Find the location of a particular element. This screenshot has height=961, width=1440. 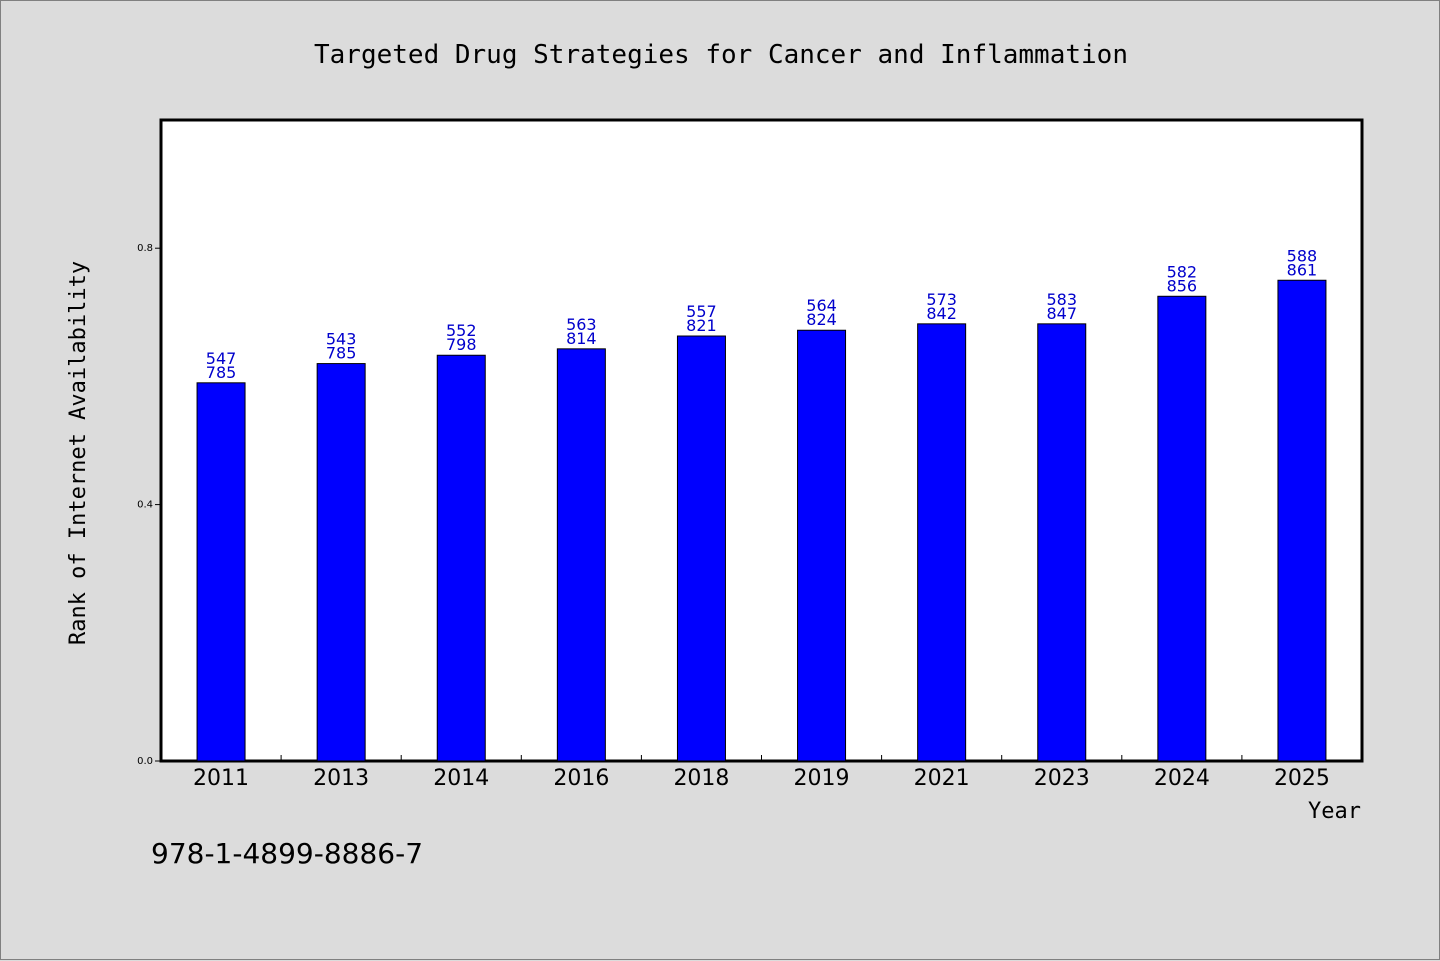

y-axis: 0.0 0.4 0.8 is located at coordinates (149, 505).